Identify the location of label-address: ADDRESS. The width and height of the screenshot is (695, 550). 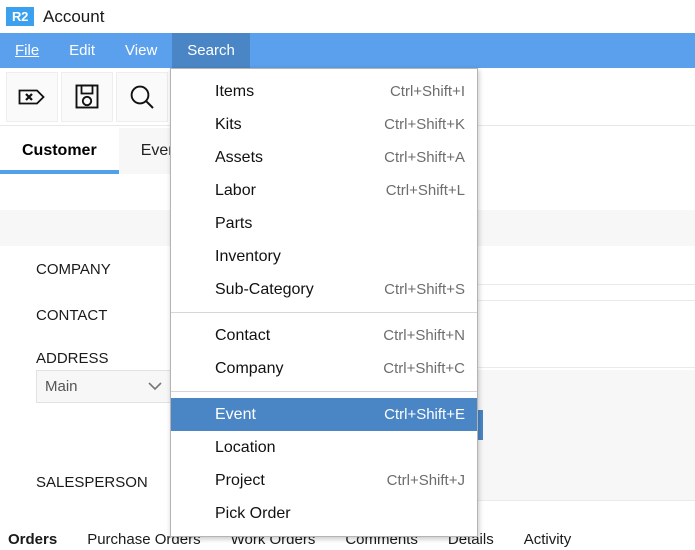
(72, 358).